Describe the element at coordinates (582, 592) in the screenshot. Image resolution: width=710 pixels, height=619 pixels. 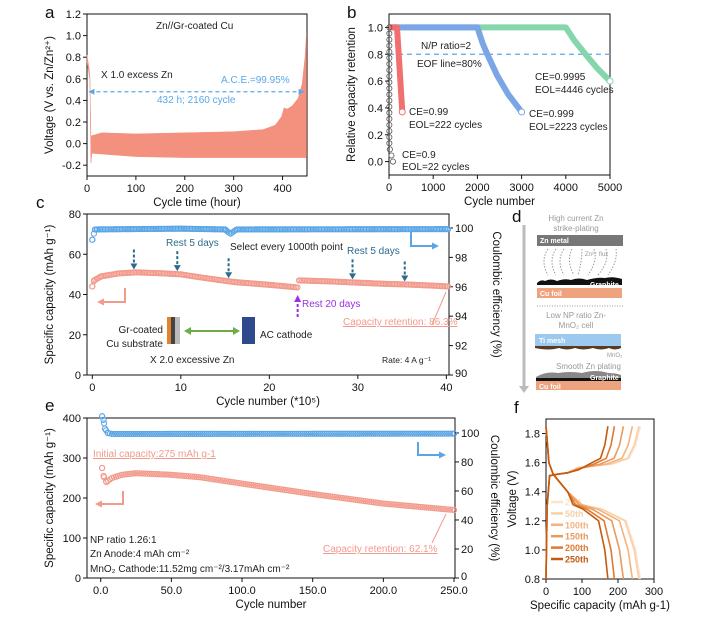
I see `x-tick-label-f: 100` at that location.